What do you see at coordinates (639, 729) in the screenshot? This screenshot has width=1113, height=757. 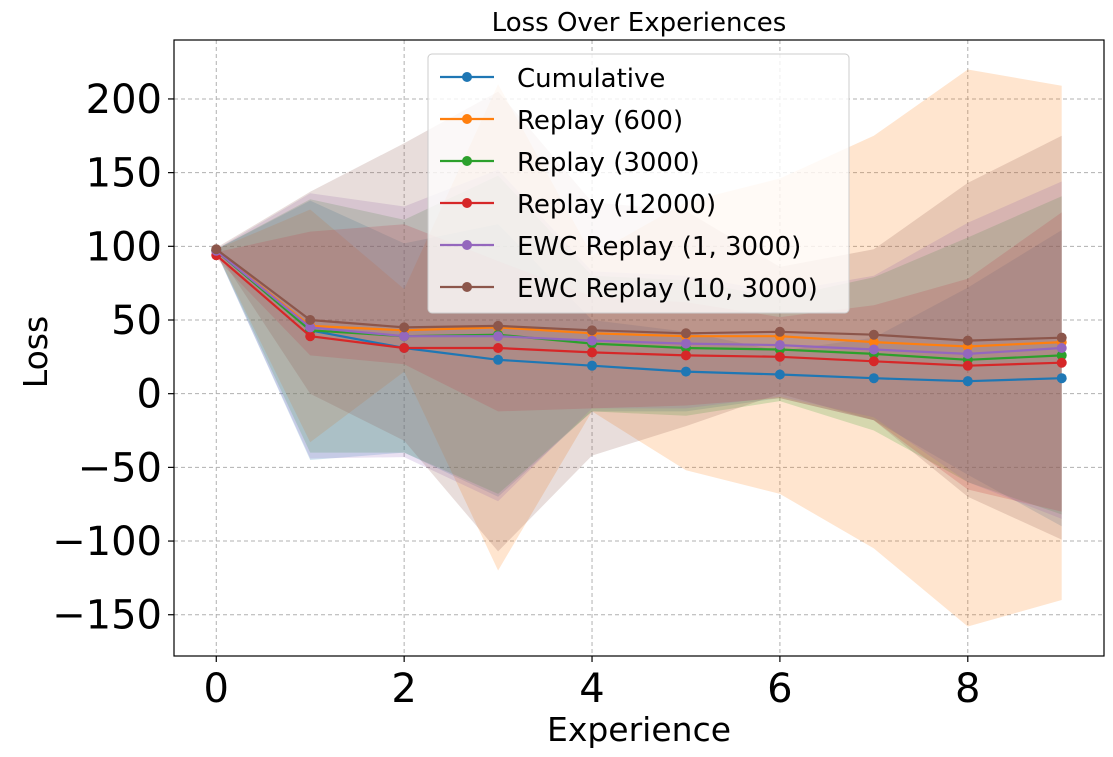 I see `x-axis-label: Experience` at bounding box center [639, 729].